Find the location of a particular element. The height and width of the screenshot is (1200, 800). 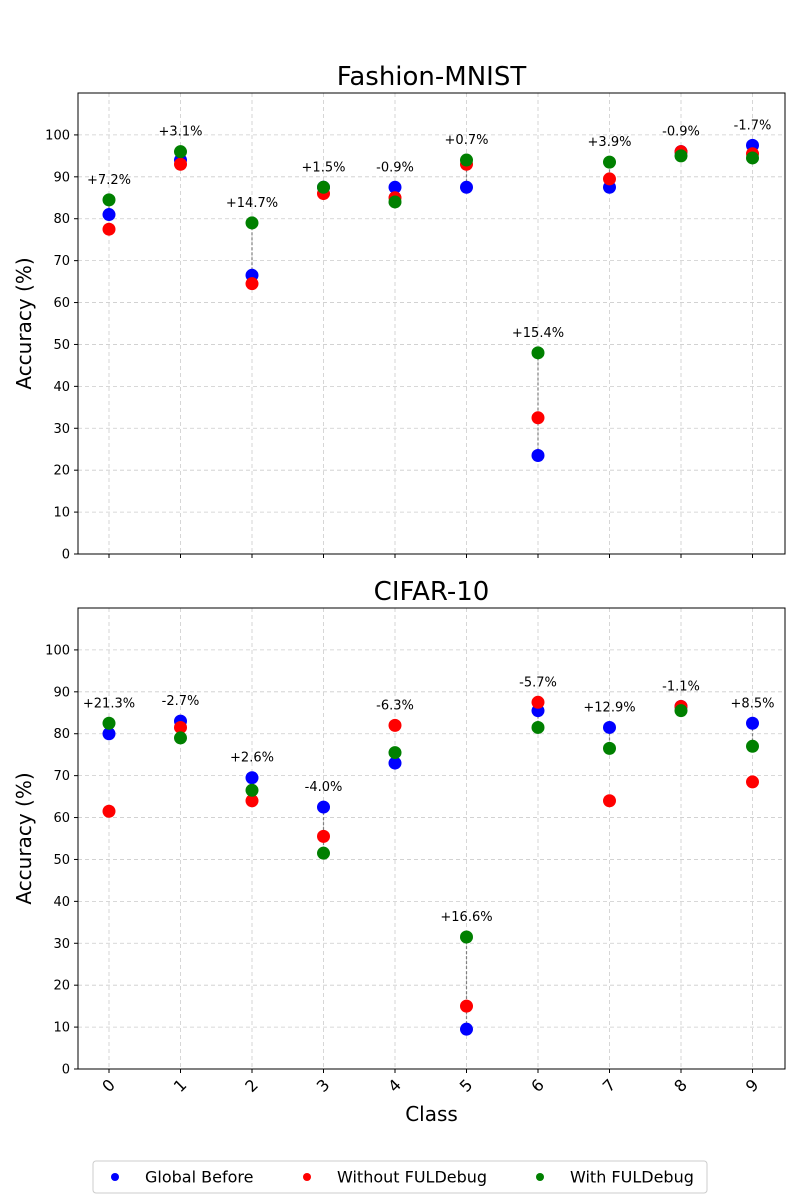

x-tick-label: 3 is located at coordinates (323, 1085).